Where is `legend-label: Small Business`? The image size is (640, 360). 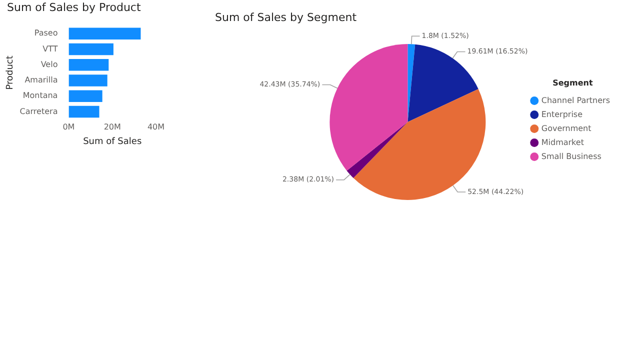 legend-label: Small Business is located at coordinates (571, 156).